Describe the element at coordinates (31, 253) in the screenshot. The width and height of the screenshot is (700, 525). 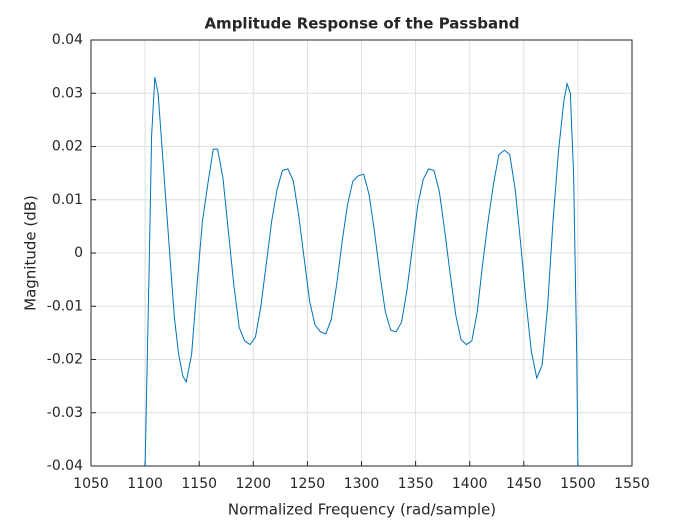
I see `y-axis-label: Magnitude (dB)` at that location.